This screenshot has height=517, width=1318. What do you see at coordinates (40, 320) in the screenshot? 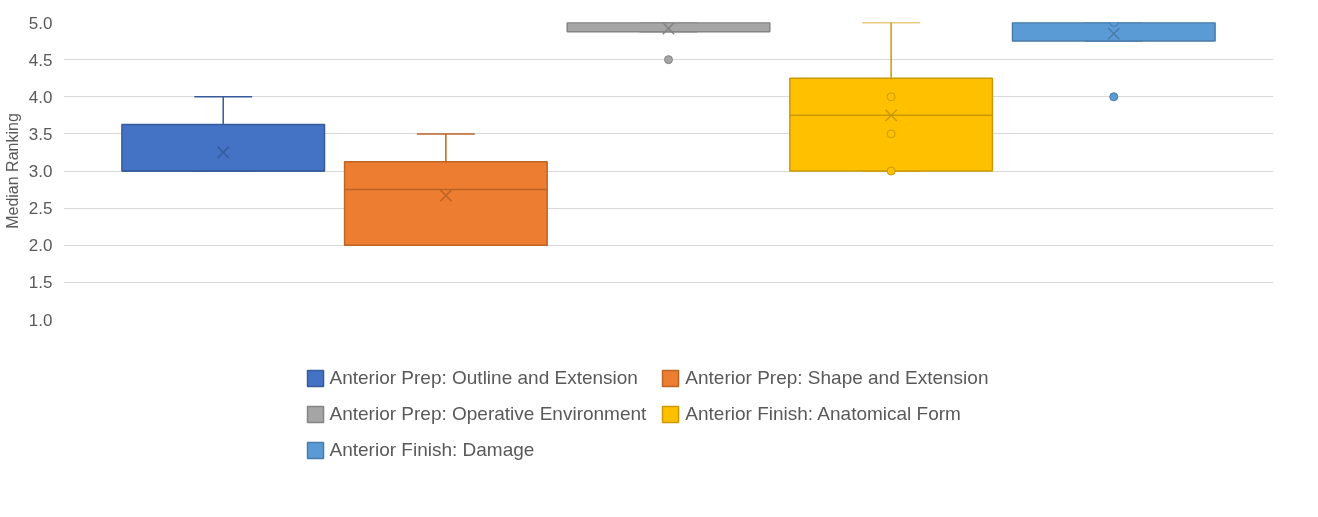
I see `y-tick-label: 1.0` at bounding box center [40, 320].